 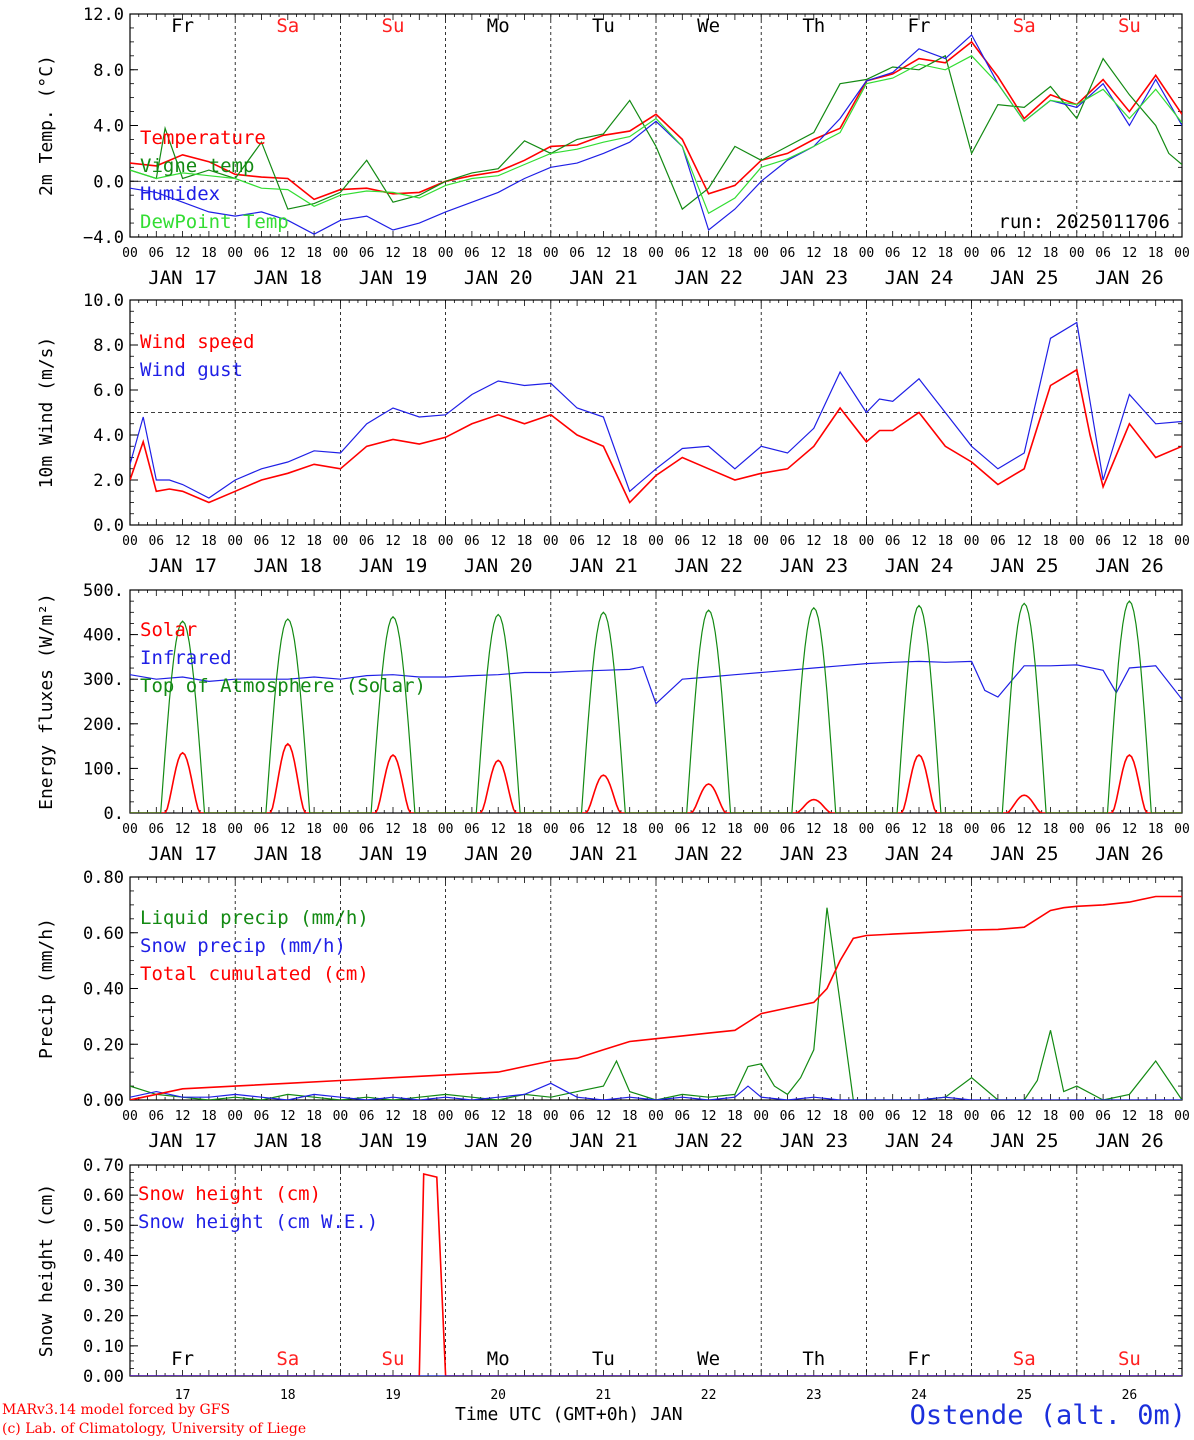 What do you see at coordinates (603, 854) in the screenshot?
I see `date-label: JAN 21` at bounding box center [603, 854].